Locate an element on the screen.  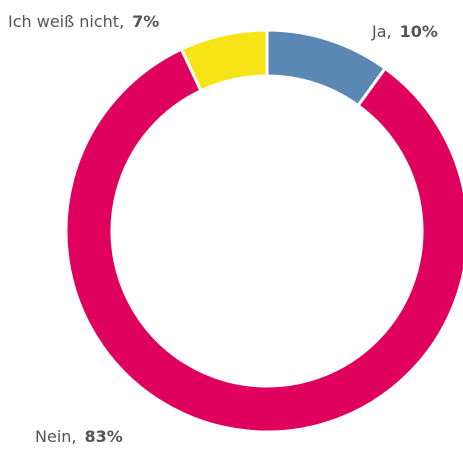
slice-label: Nein, 83% is located at coordinates (79, 436).